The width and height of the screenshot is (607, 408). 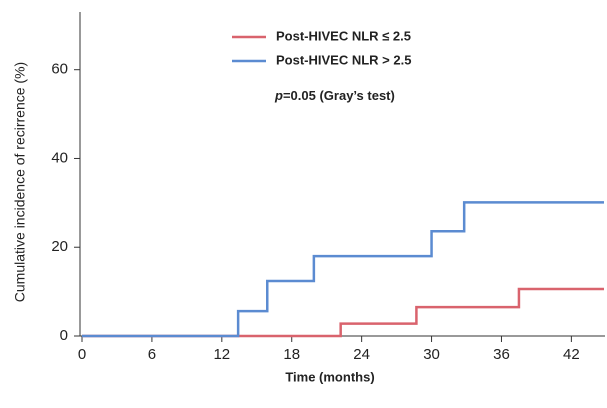 I want to click on x-tick-label: 24, so click(x=361, y=354).